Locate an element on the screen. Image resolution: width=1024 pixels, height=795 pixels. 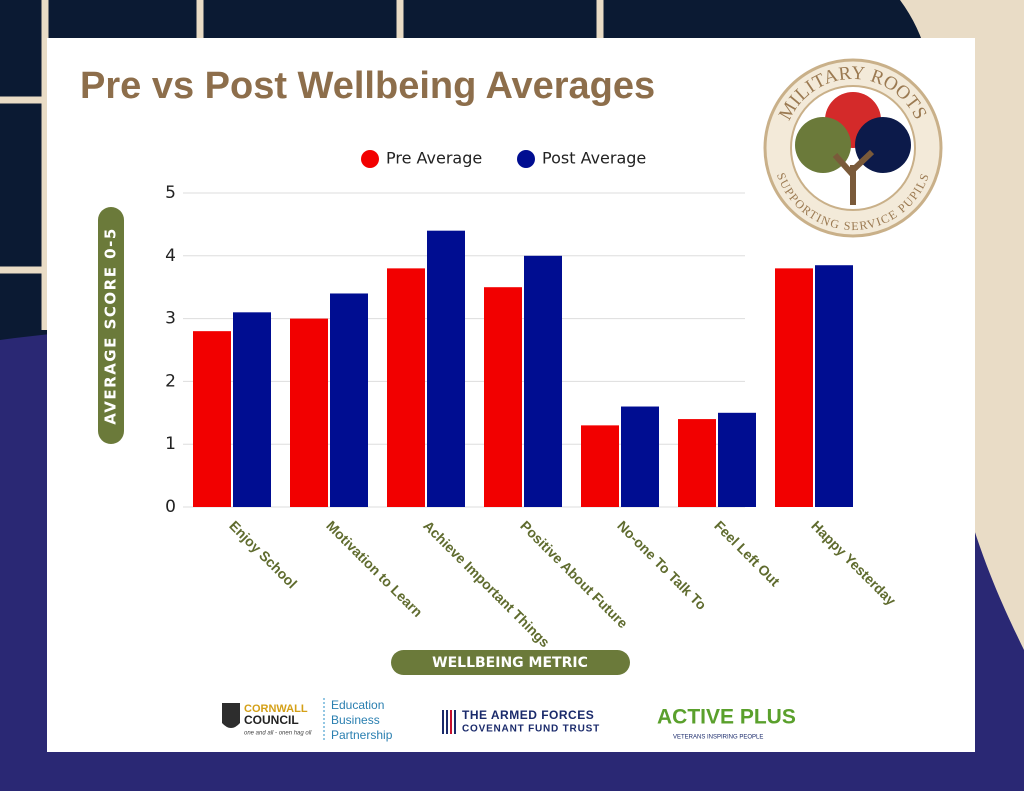
y-label-pill is located at coordinates (111, 325).